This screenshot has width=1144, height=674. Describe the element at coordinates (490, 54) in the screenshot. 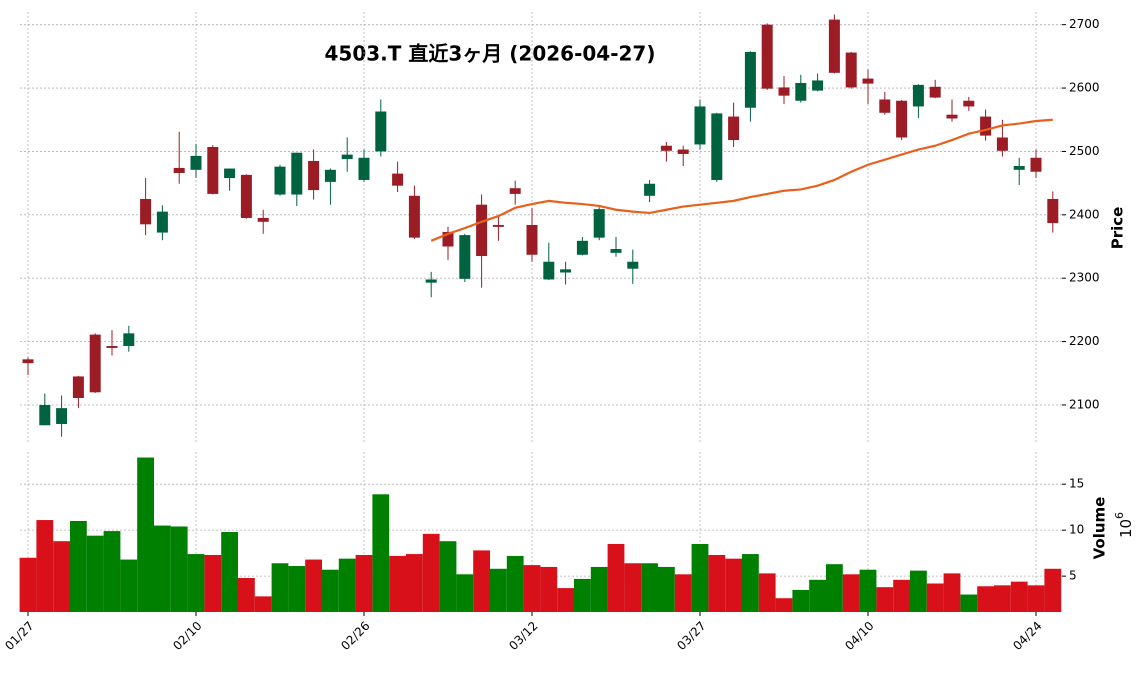

I see `chart-title: 4503.T 直近3ヶ月 (2026-04-27)` at that location.